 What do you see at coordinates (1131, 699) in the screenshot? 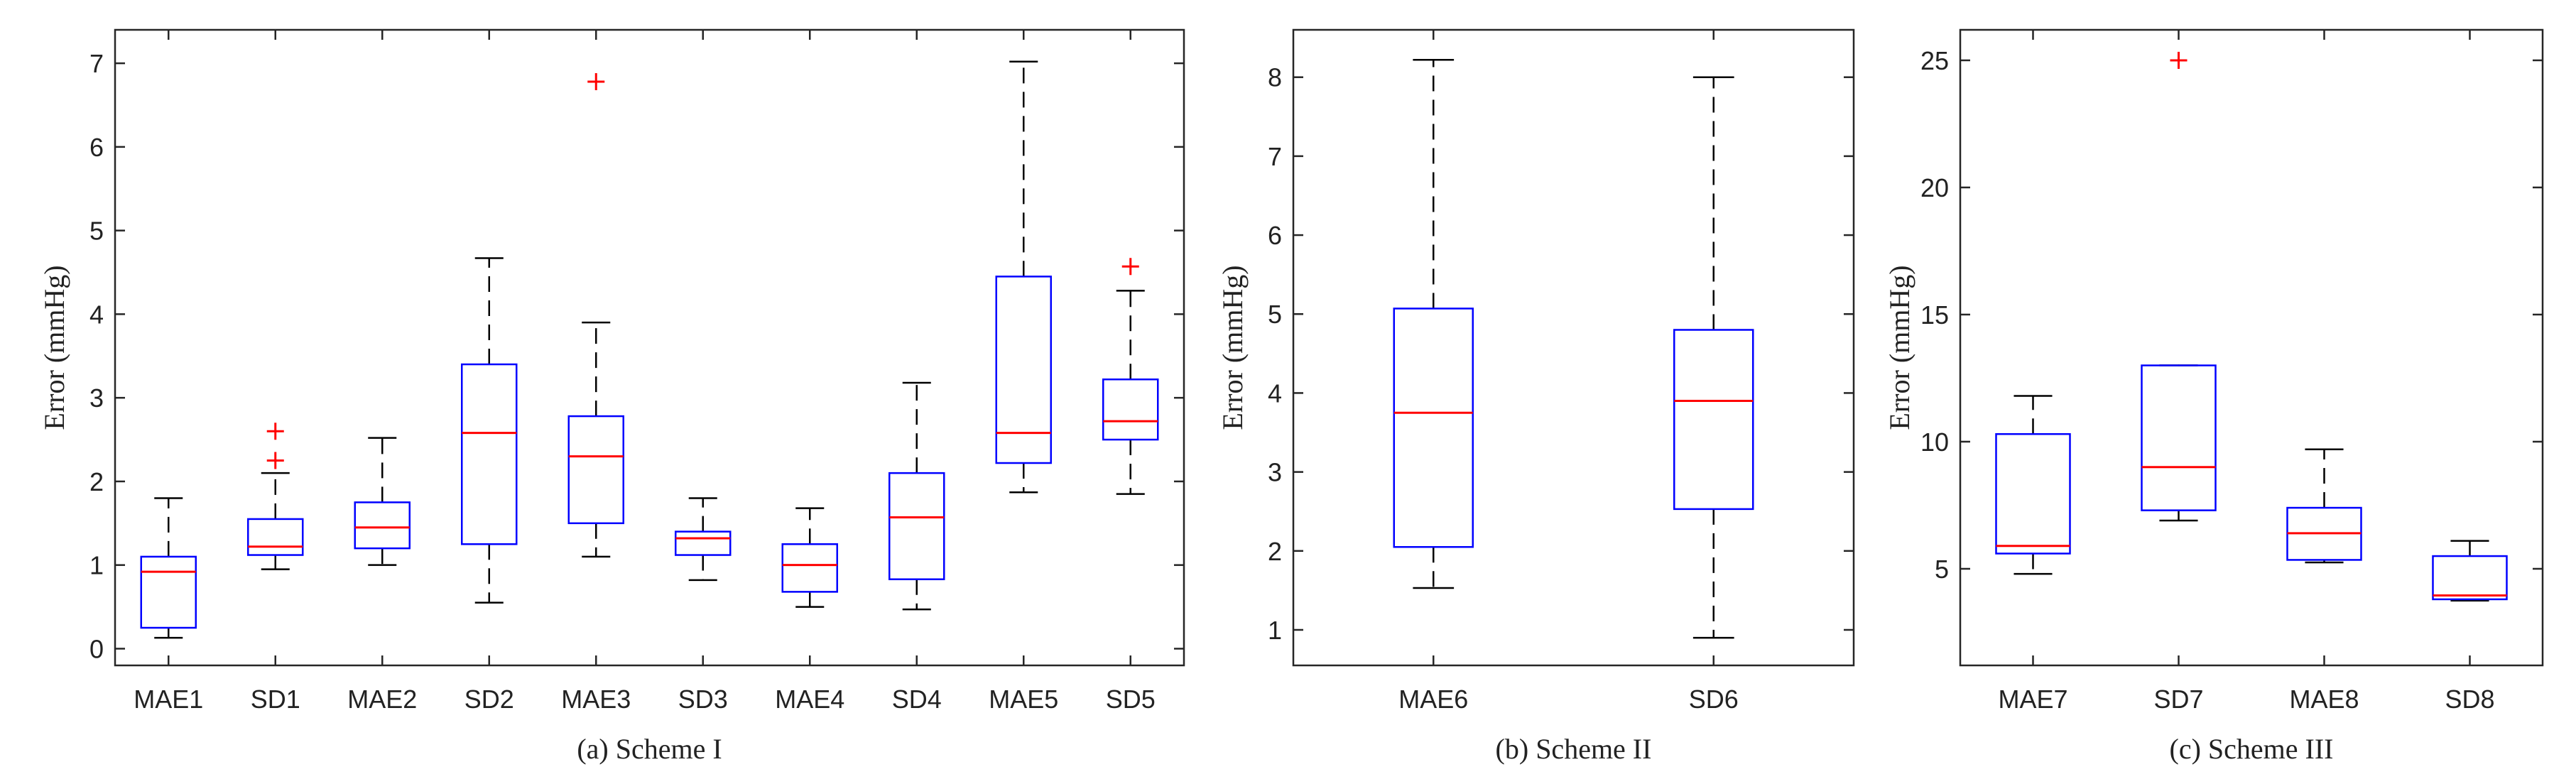
I see `x-tick-label: SD5` at bounding box center [1131, 699].